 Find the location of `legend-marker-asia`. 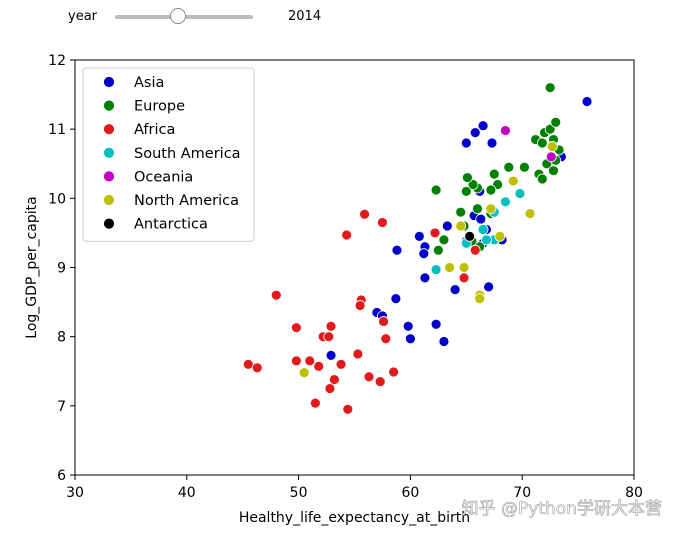

legend-marker-asia is located at coordinates (109, 82).